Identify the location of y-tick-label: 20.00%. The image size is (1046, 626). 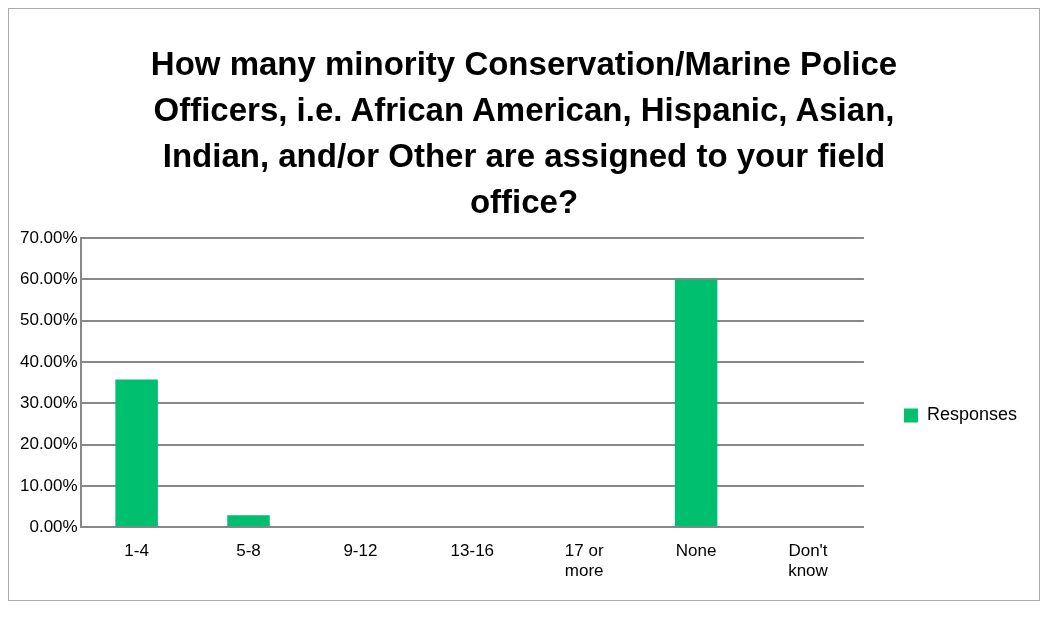
(48, 444).